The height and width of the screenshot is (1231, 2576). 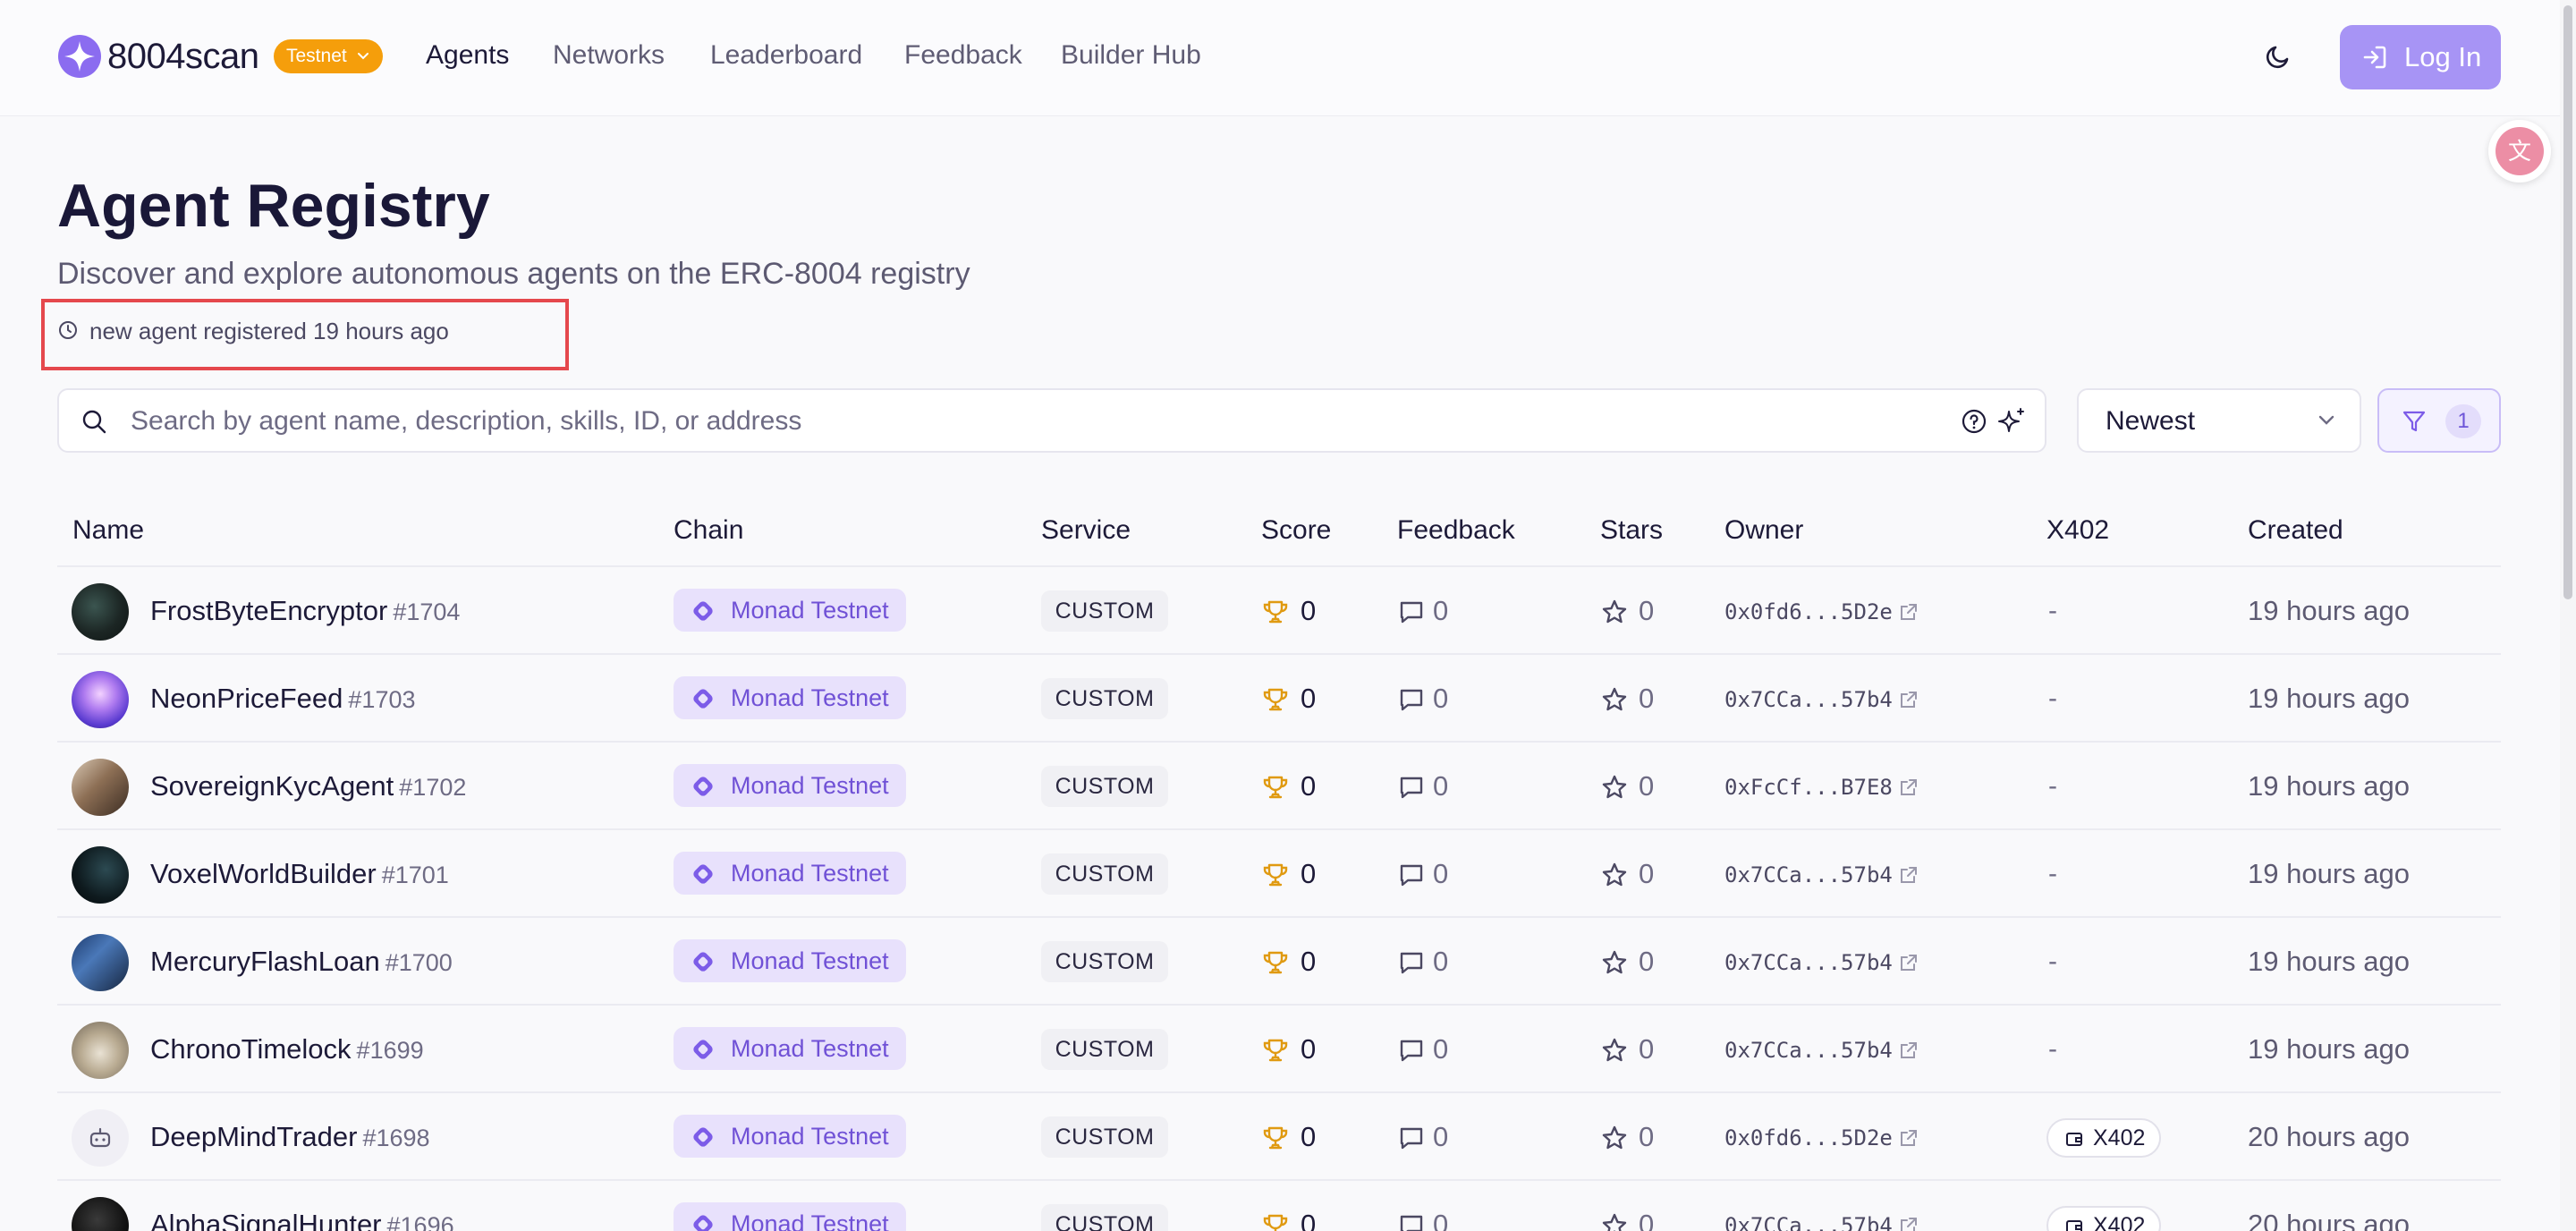 I want to click on column-service: Service, so click(x=1086, y=530).